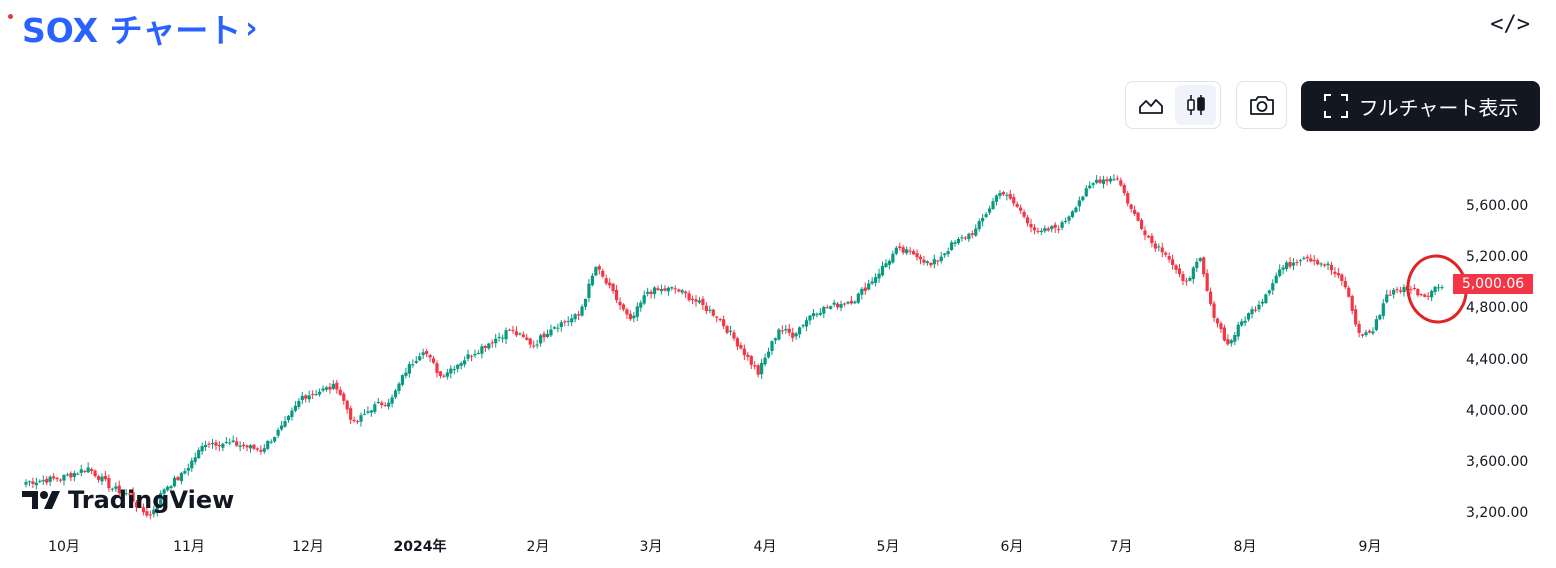 The height and width of the screenshot is (568, 1556). Describe the element at coordinates (1012, 547) in the screenshot. I see `x-tick-label: 6月` at that location.